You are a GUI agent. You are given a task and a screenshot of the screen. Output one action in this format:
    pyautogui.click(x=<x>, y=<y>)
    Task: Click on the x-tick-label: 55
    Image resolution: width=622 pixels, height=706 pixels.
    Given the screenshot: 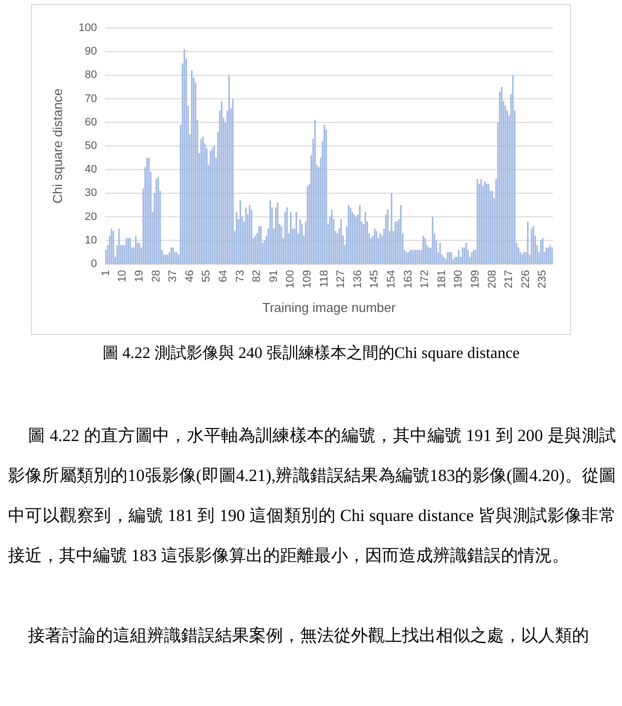 What is the action you would take?
    pyautogui.click(x=206, y=276)
    